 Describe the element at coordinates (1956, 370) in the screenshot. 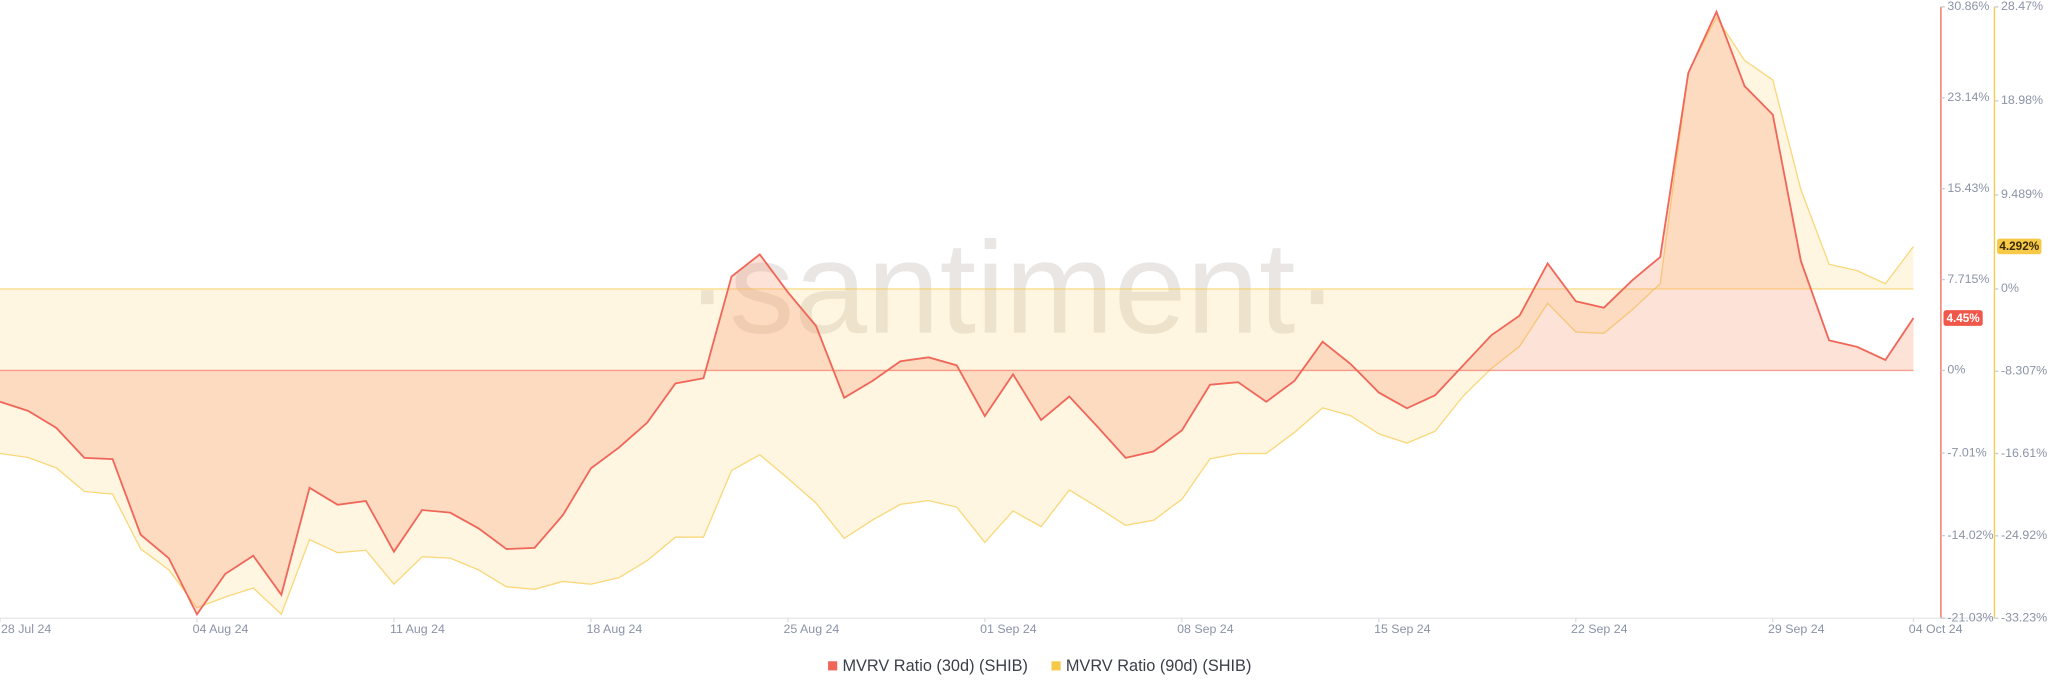

I see `y-tick-label: 0%` at that location.